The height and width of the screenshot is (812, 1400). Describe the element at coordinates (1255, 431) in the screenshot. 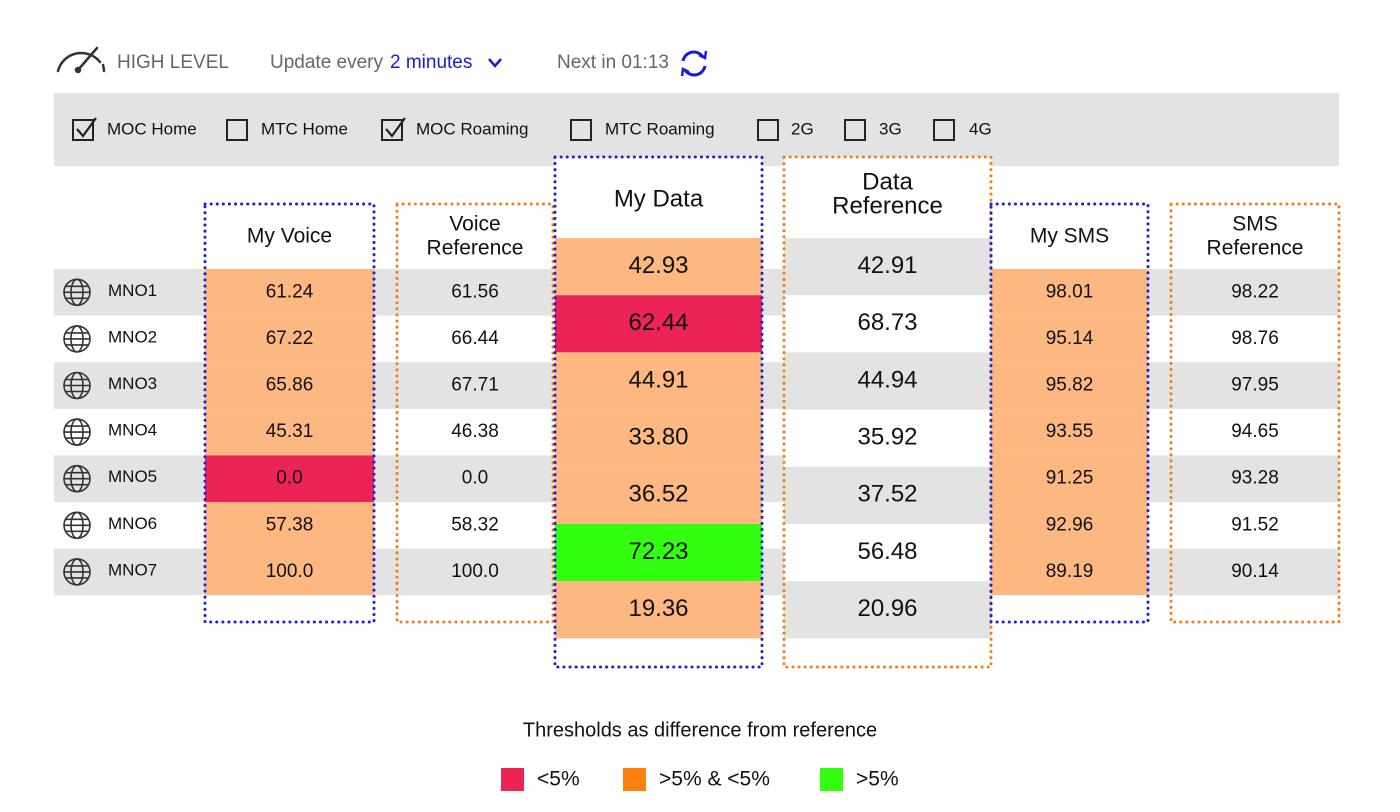

I see `cell-value: 94.65` at that location.